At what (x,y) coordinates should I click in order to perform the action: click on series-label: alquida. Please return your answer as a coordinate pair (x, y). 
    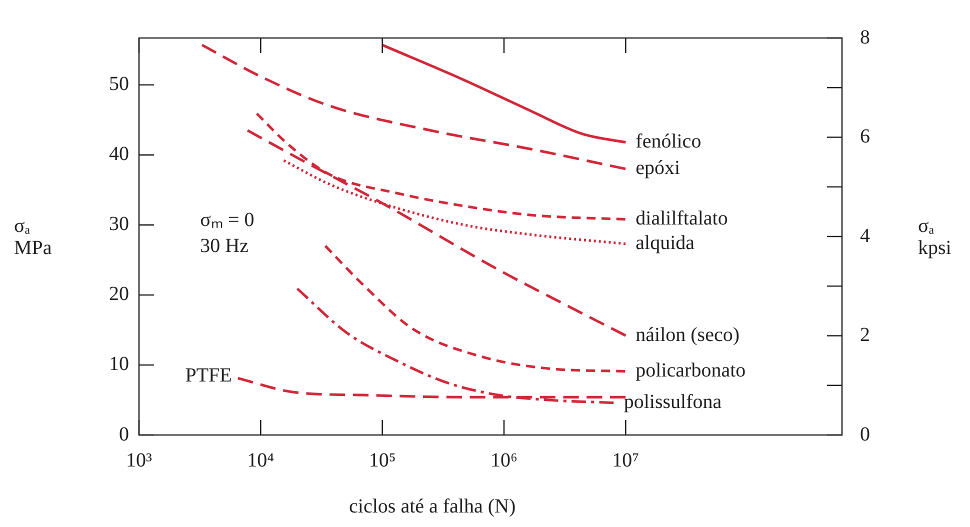
    Looking at the image, I should click on (665, 243).